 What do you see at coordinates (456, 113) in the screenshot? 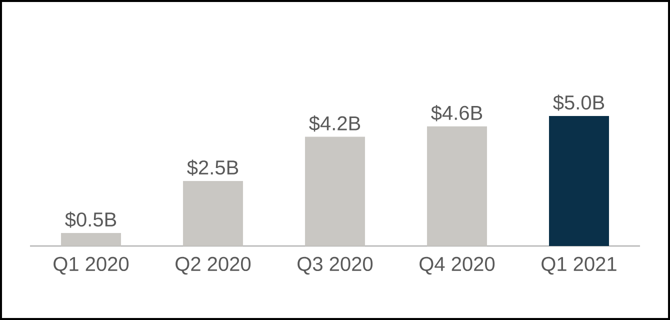
I see `data-label: $4.6B` at bounding box center [456, 113].